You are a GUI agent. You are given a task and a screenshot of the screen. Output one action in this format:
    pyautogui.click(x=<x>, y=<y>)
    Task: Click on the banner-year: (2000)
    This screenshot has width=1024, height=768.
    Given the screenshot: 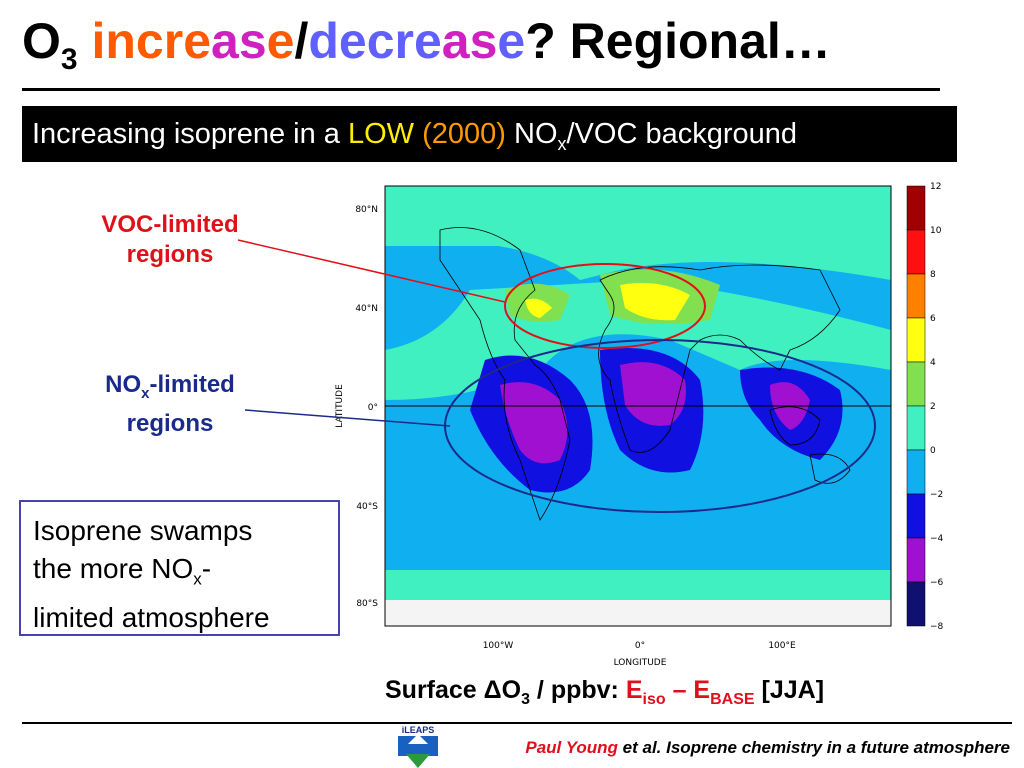 What is the action you would take?
    pyautogui.click(x=464, y=134)
    